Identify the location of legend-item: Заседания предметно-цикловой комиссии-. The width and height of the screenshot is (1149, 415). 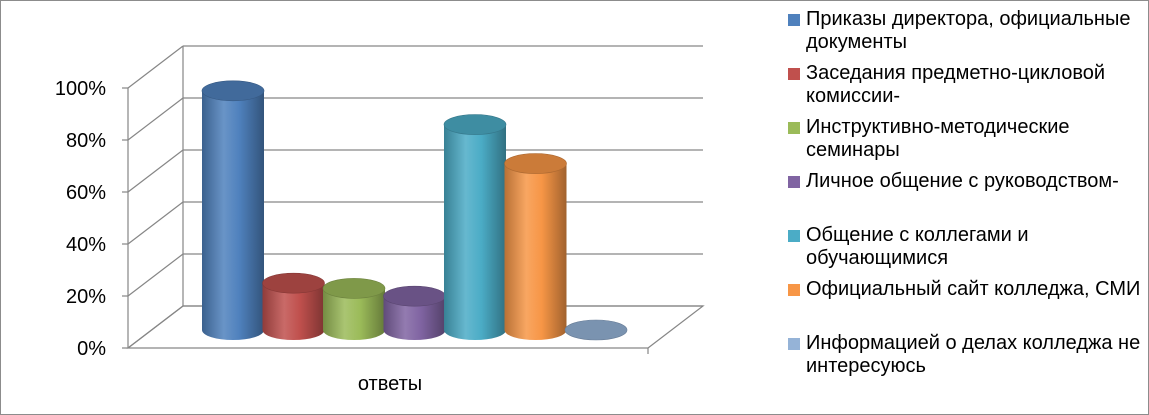
(967, 89).